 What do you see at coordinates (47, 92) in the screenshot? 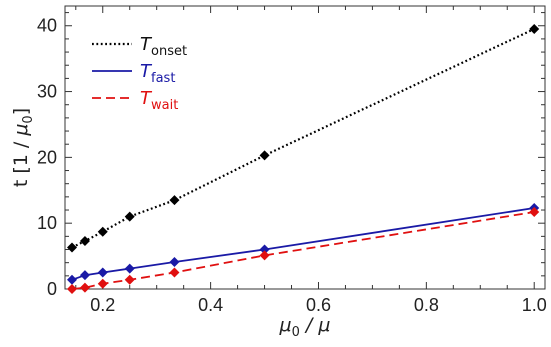
I see `y-tick-label: 30` at bounding box center [47, 92].